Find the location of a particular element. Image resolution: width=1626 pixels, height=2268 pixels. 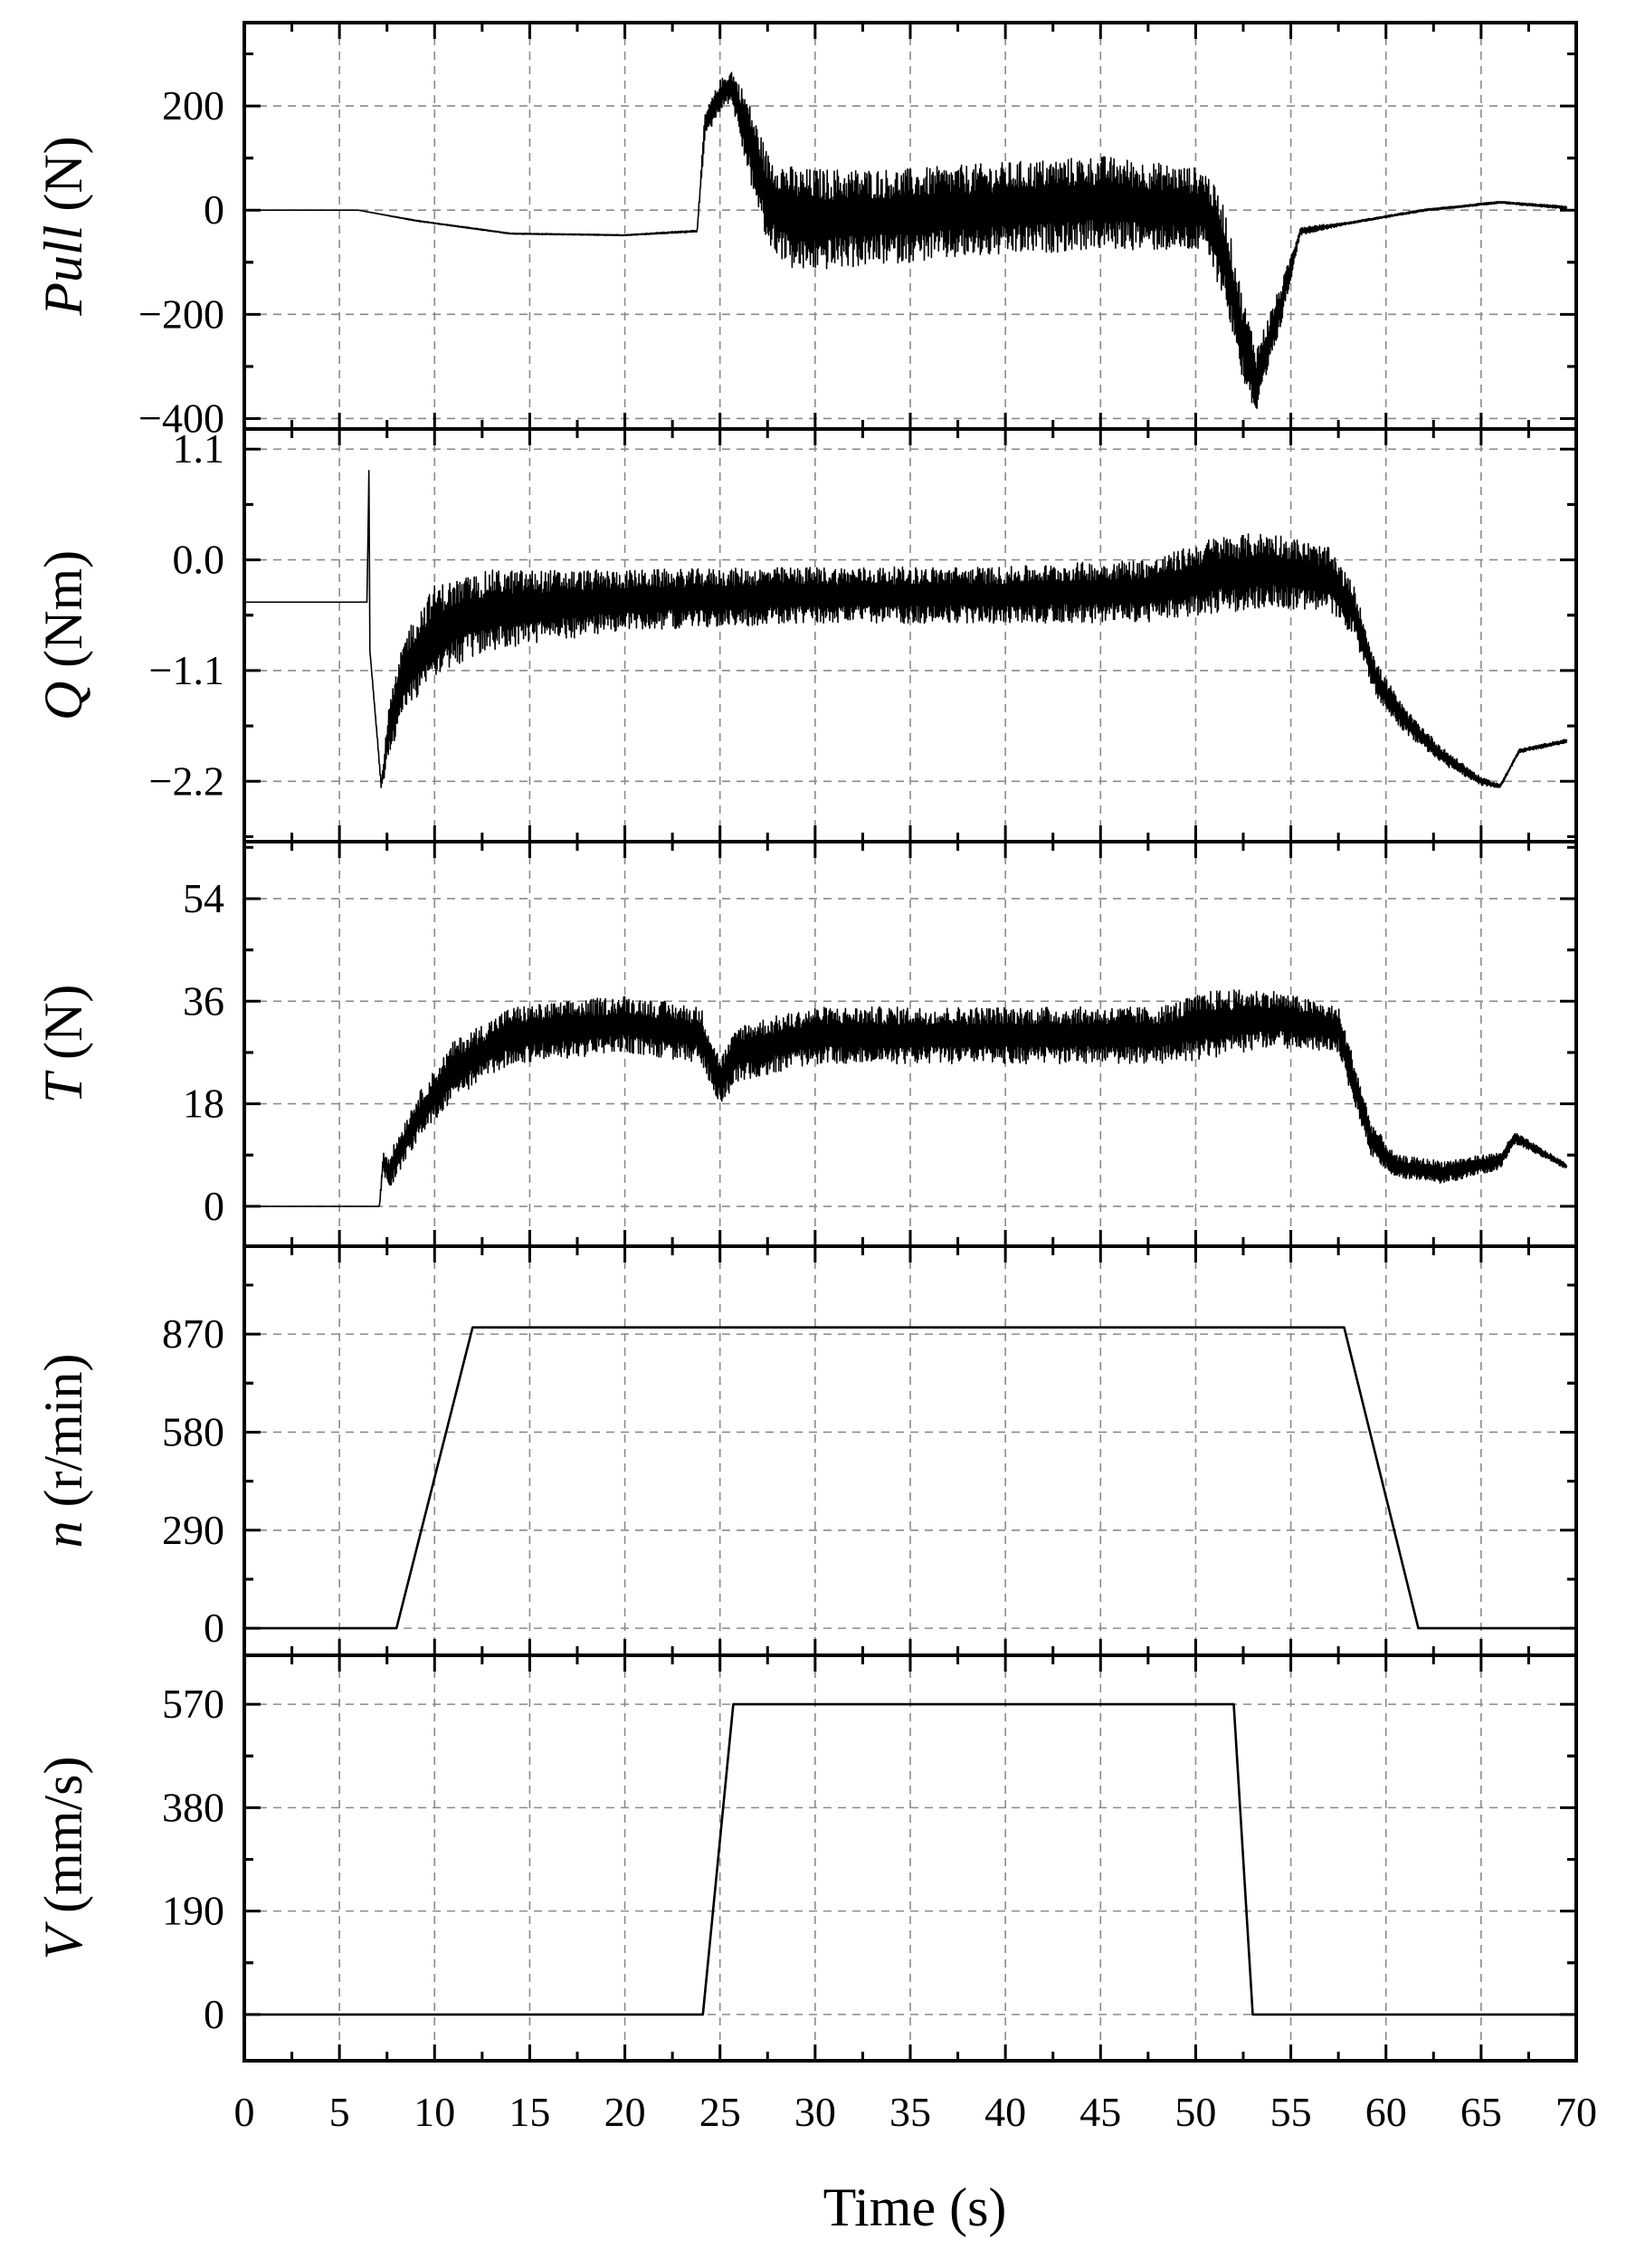

panel-5-series-line is located at coordinates (910, 1859).